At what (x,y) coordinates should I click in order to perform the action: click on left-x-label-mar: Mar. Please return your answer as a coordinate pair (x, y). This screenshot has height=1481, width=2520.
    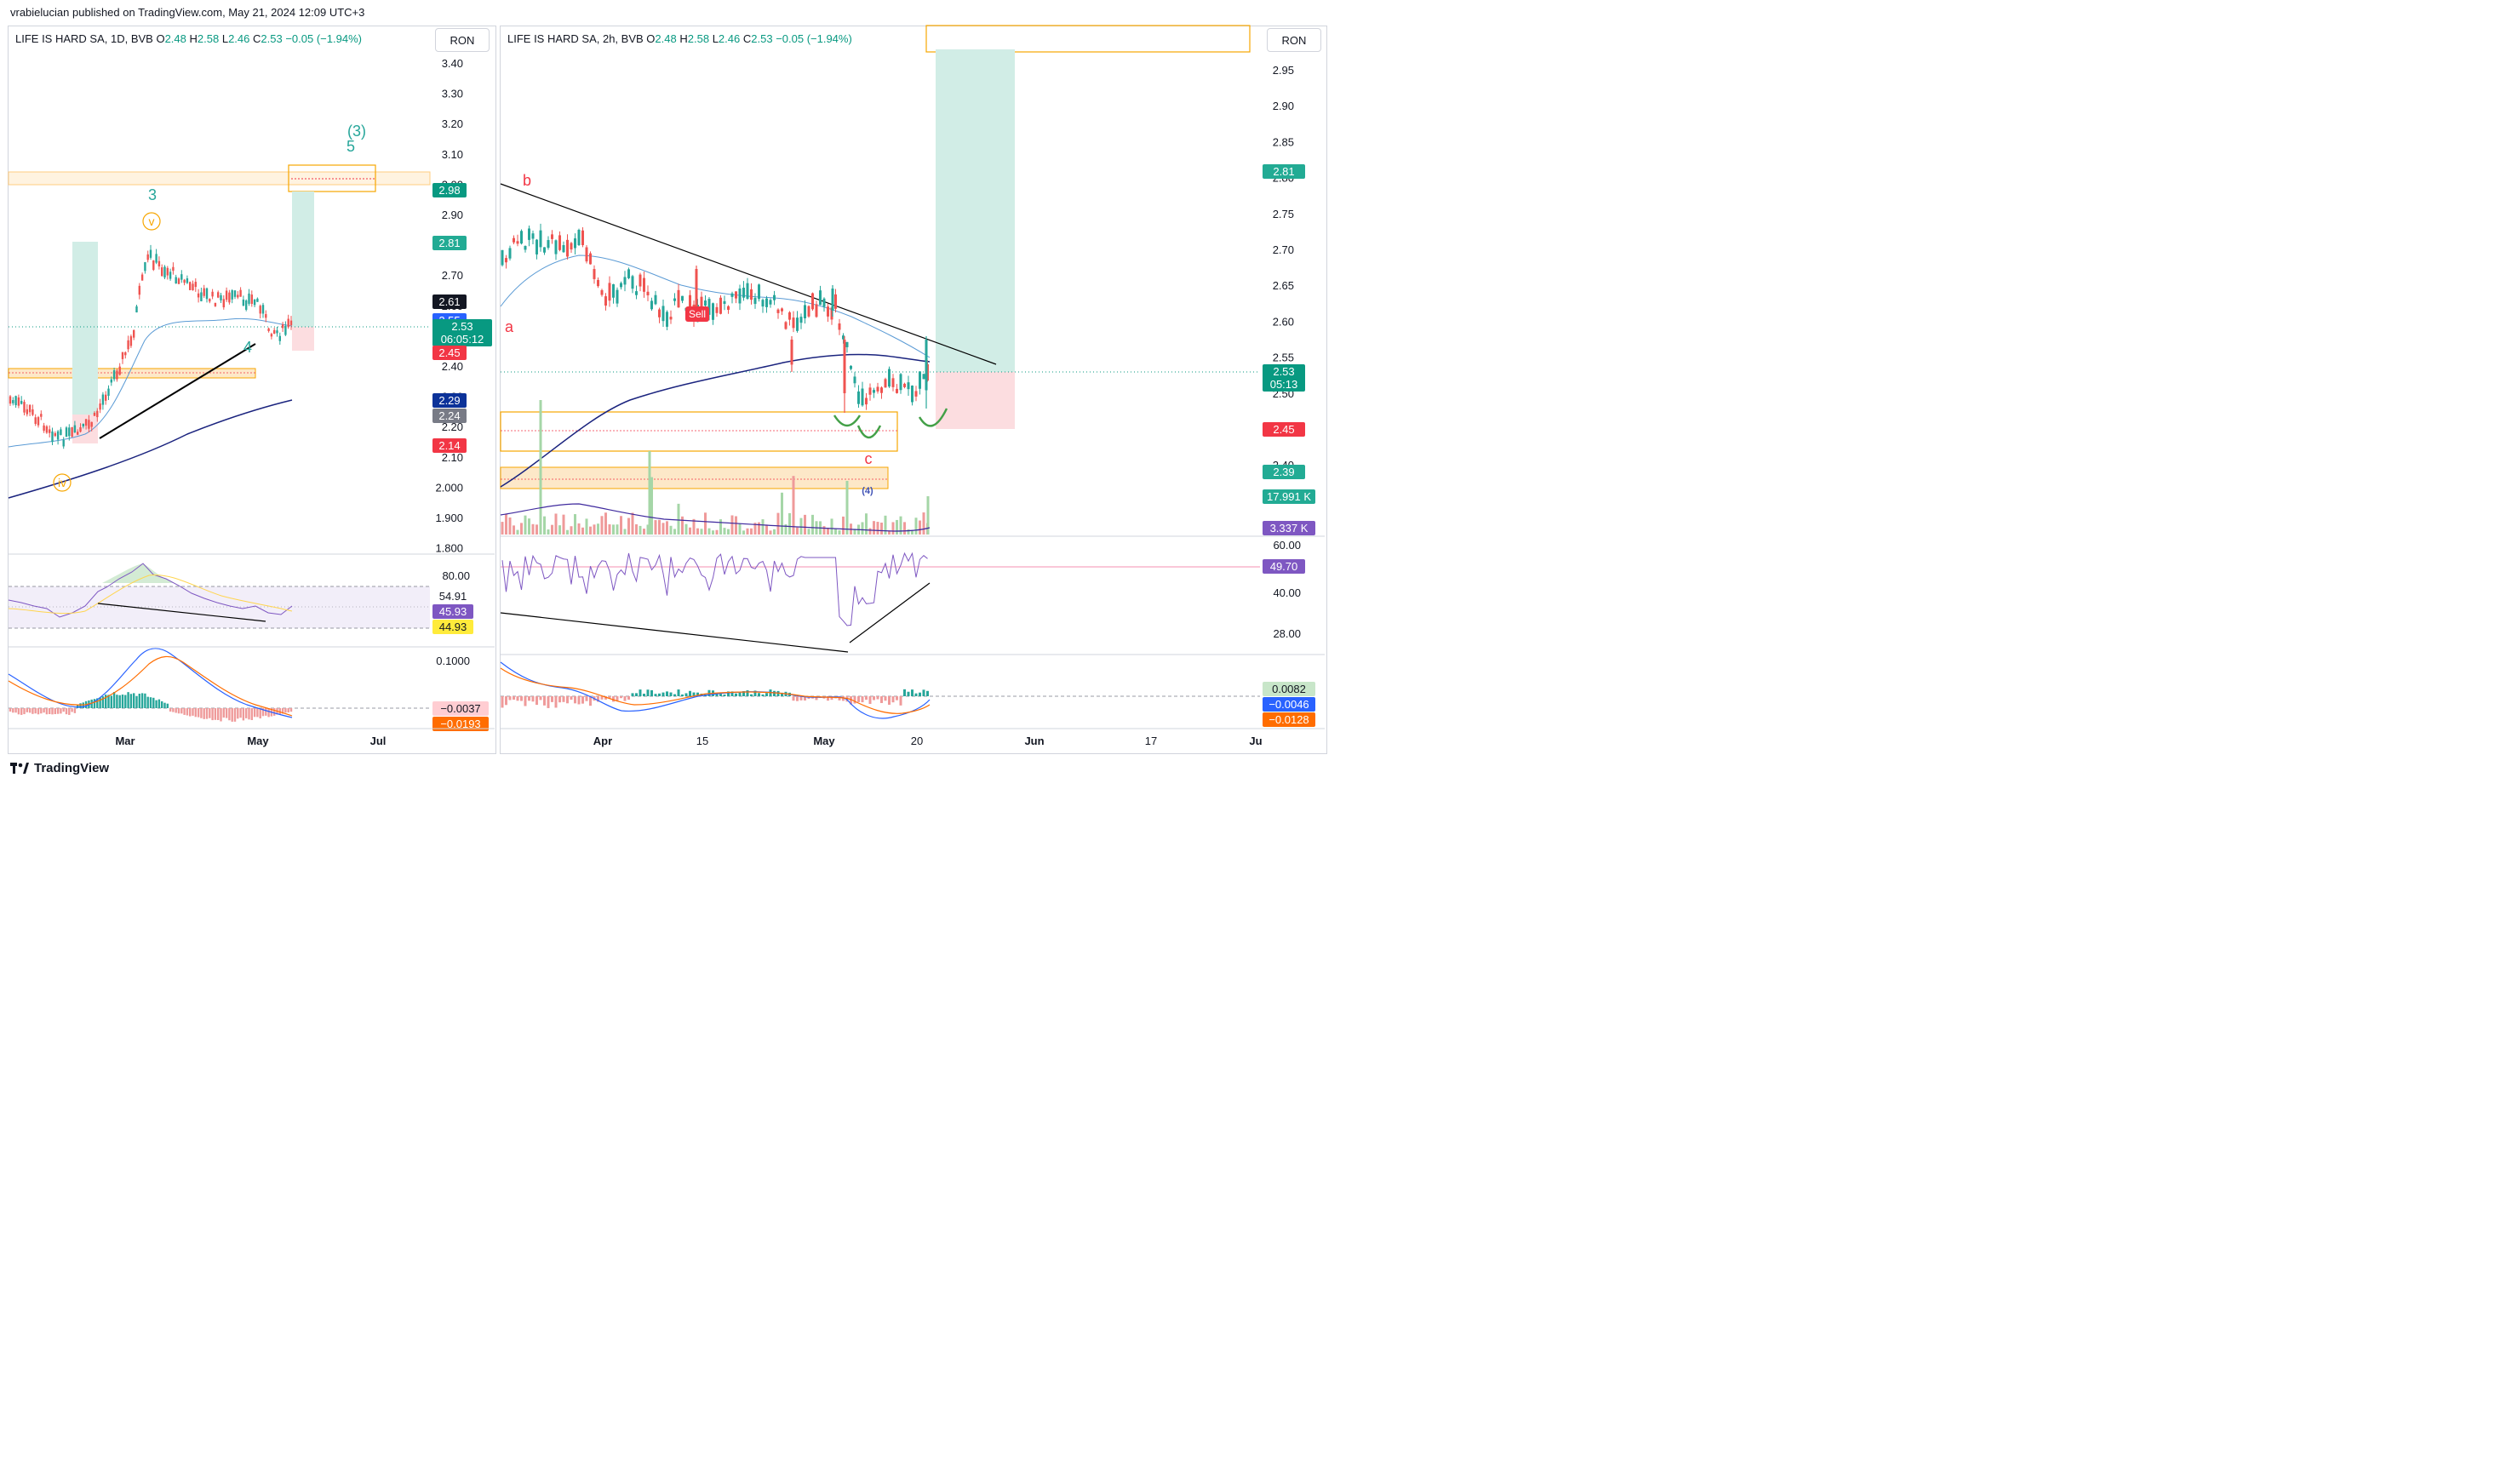
    Looking at the image, I should click on (125, 741).